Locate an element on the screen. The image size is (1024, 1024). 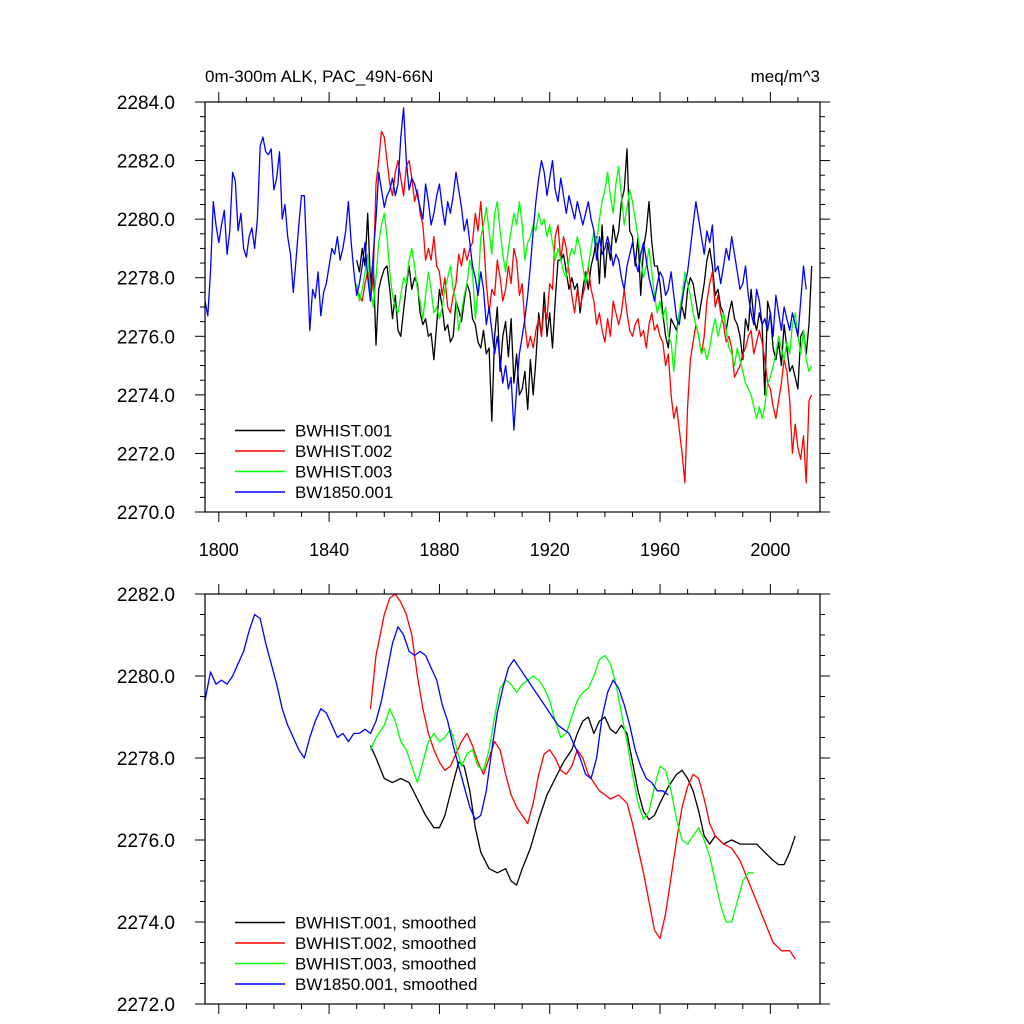
top-y-tick-label: 2284.0 is located at coordinates (146, 103).